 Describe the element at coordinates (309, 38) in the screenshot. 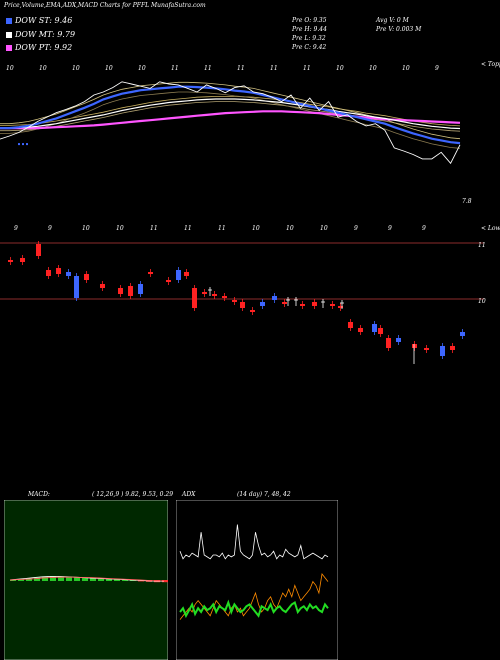

I see `ohlc-low: Pre L: 9.32` at that location.